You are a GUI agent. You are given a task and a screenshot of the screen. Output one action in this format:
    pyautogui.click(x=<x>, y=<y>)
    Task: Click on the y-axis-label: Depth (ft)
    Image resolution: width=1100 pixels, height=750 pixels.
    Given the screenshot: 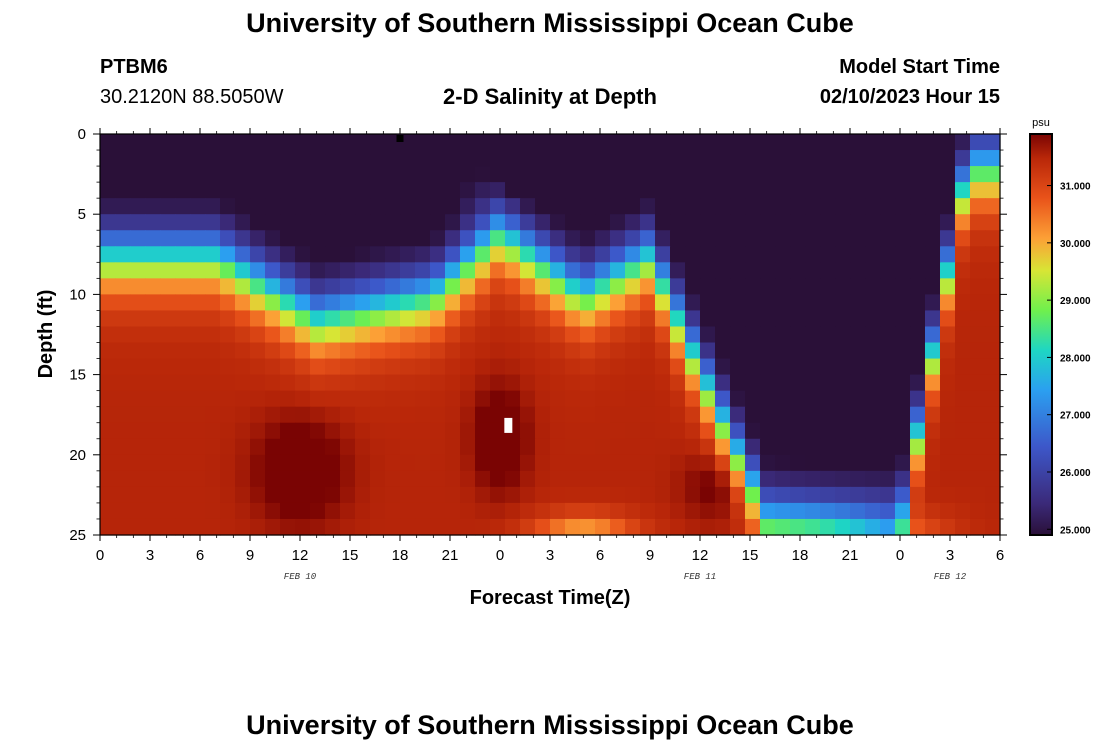 What is the action you would take?
    pyautogui.click(x=46, y=334)
    